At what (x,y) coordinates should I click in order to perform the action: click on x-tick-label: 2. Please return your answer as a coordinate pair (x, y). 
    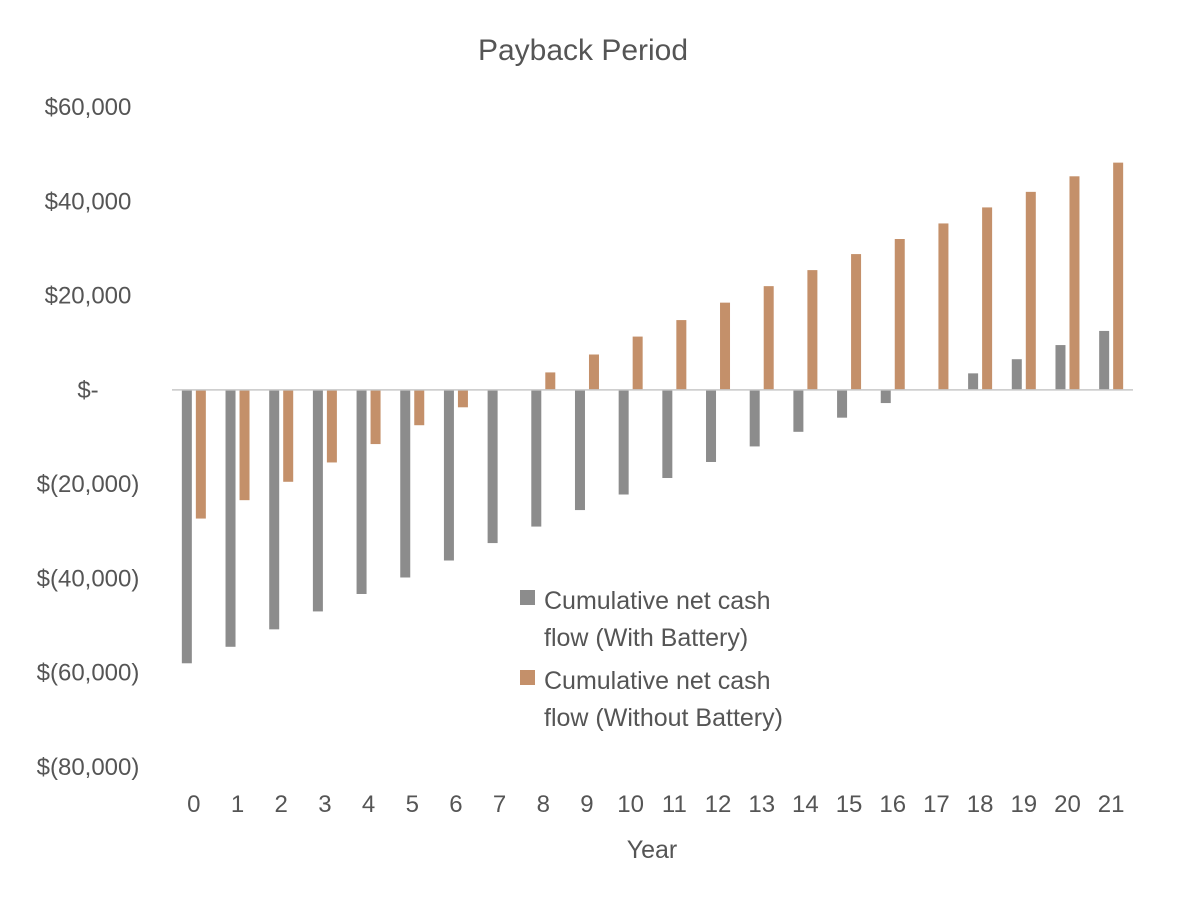
    Looking at the image, I should click on (281, 804).